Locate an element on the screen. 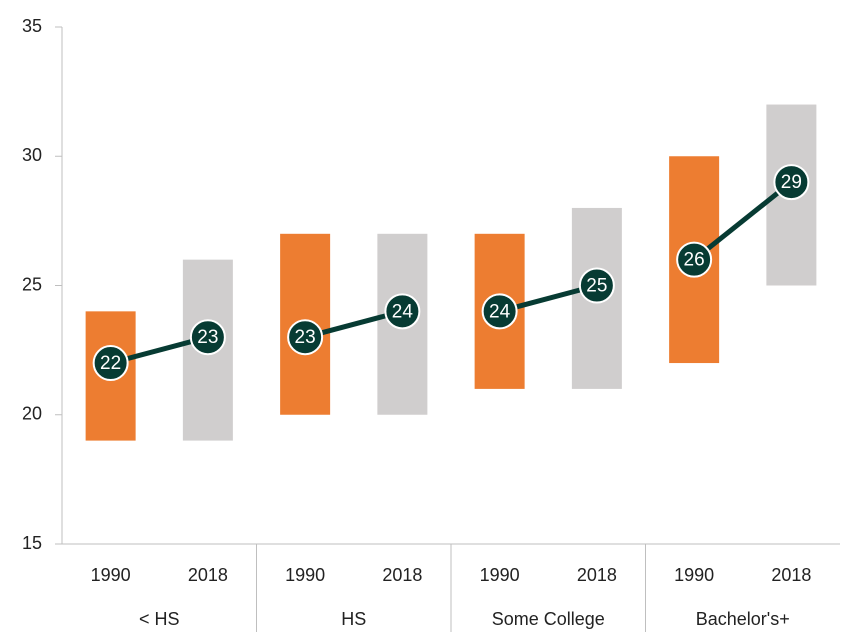  y-tick-label: 30 is located at coordinates (32, 155).